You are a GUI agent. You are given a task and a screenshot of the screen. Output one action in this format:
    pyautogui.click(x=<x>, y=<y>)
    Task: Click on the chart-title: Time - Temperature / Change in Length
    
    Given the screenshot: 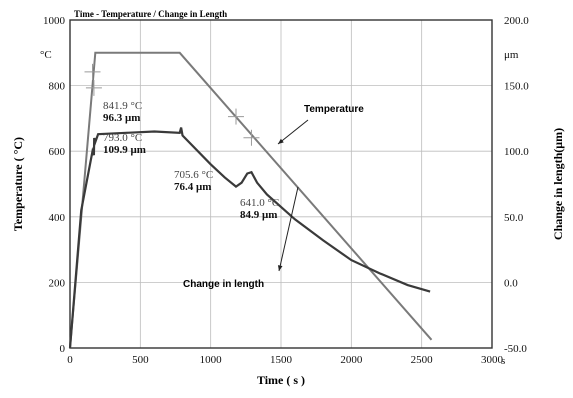 What is the action you would take?
    pyautogui.click(x=150, y=14)
    